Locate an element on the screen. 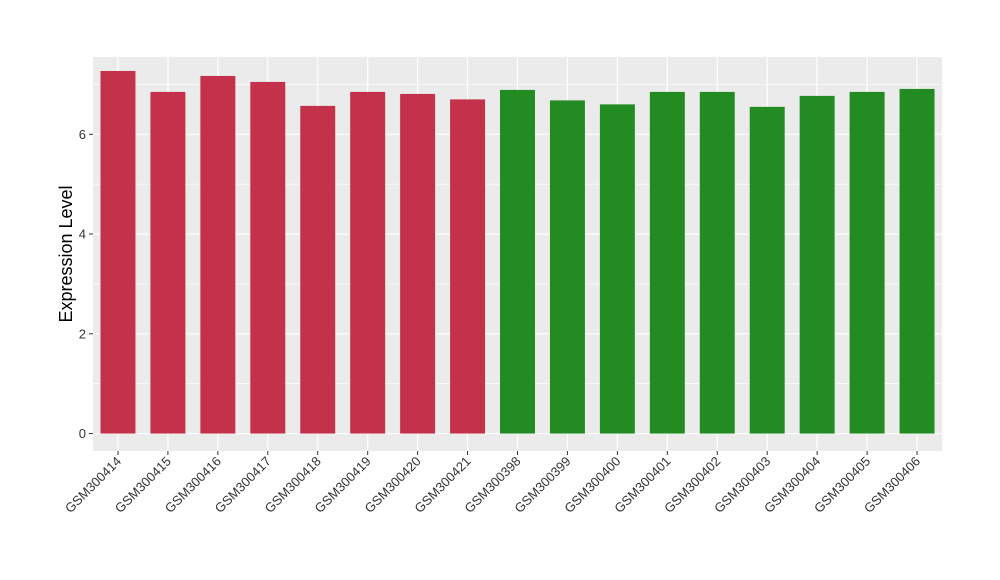 This screenshot has width=1000, height=580. bar-GSM300415 is located at coordinates (168, 262).